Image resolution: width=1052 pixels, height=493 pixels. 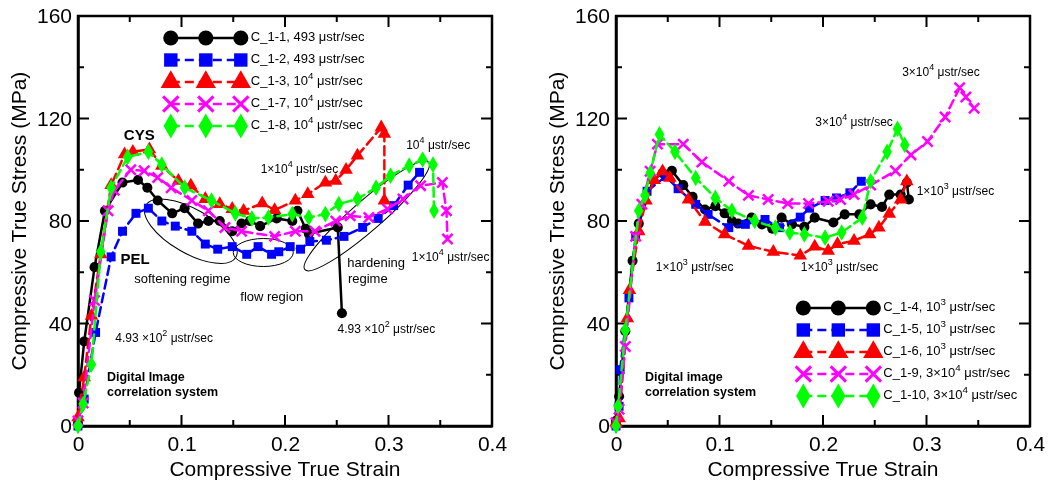 I want to click on annotation: Digital Image correlation system, so click(x=162, y=384).